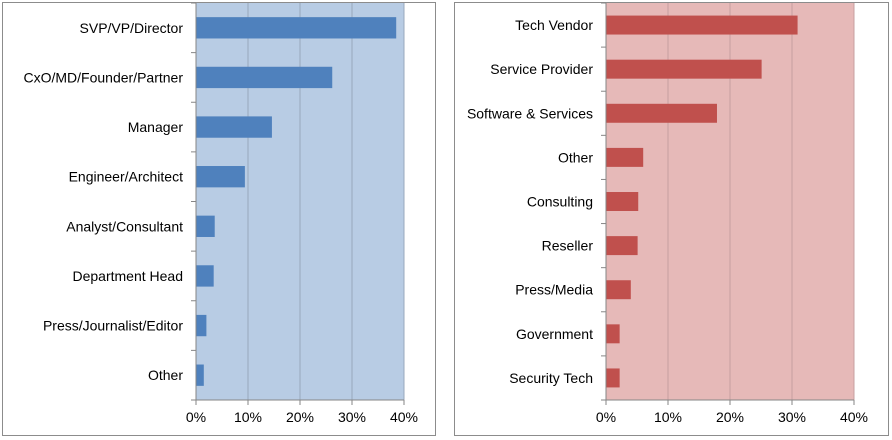 The width and height of the screenshot is (892, 440). Describe the element at coordinates (530, 113) in the screenshot. I see `industry-category-label: Software & Services` at that location.